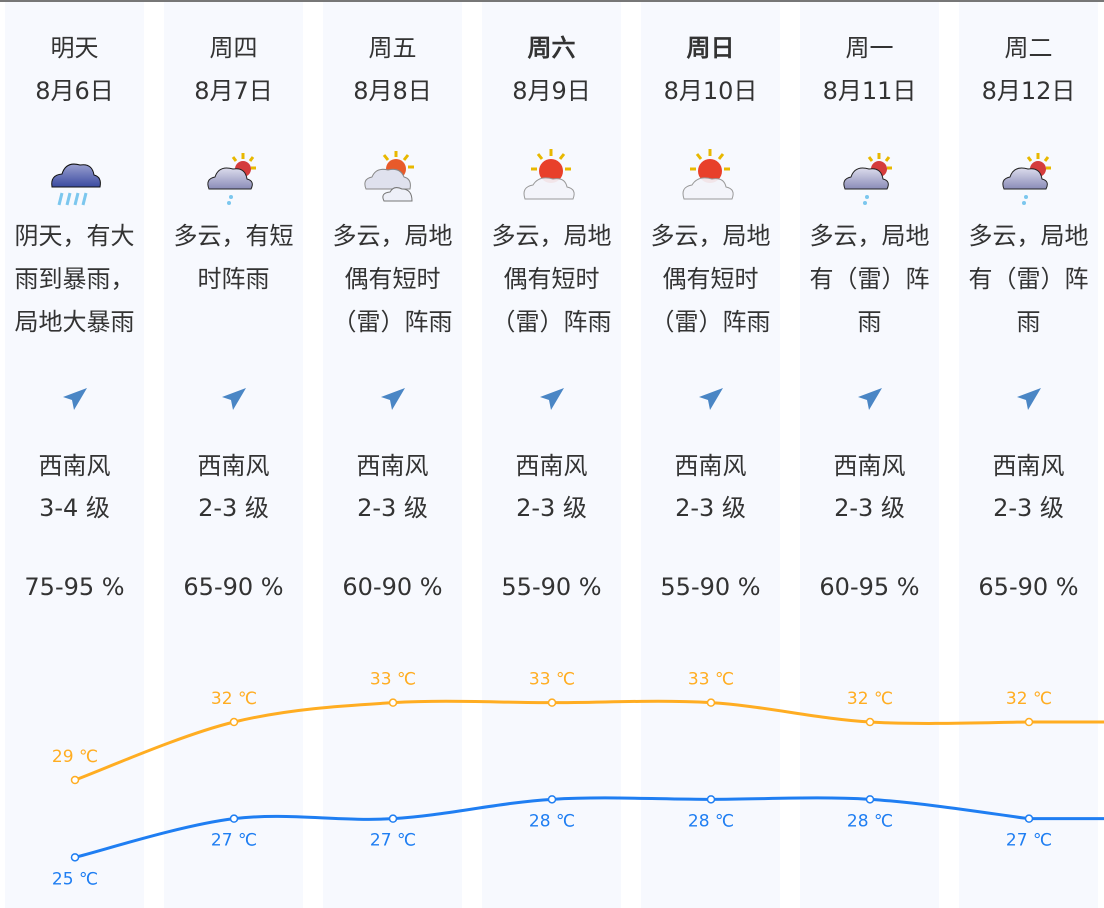  What do you see at coordinates (74, 587) in the screenshot?
I see `humidity: 75-95 %` at bounding box center [74, 587].